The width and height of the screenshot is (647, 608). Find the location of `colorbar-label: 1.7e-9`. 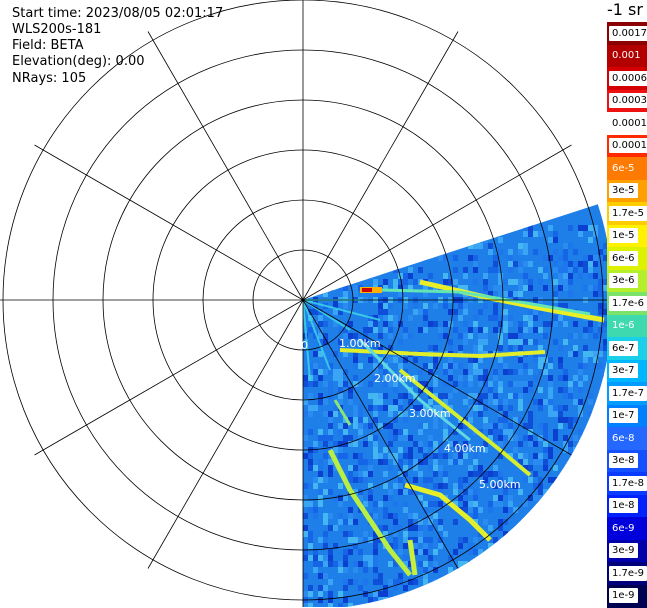

colorbar-label: 1.7e-9 is located at coordinates (628, 573).